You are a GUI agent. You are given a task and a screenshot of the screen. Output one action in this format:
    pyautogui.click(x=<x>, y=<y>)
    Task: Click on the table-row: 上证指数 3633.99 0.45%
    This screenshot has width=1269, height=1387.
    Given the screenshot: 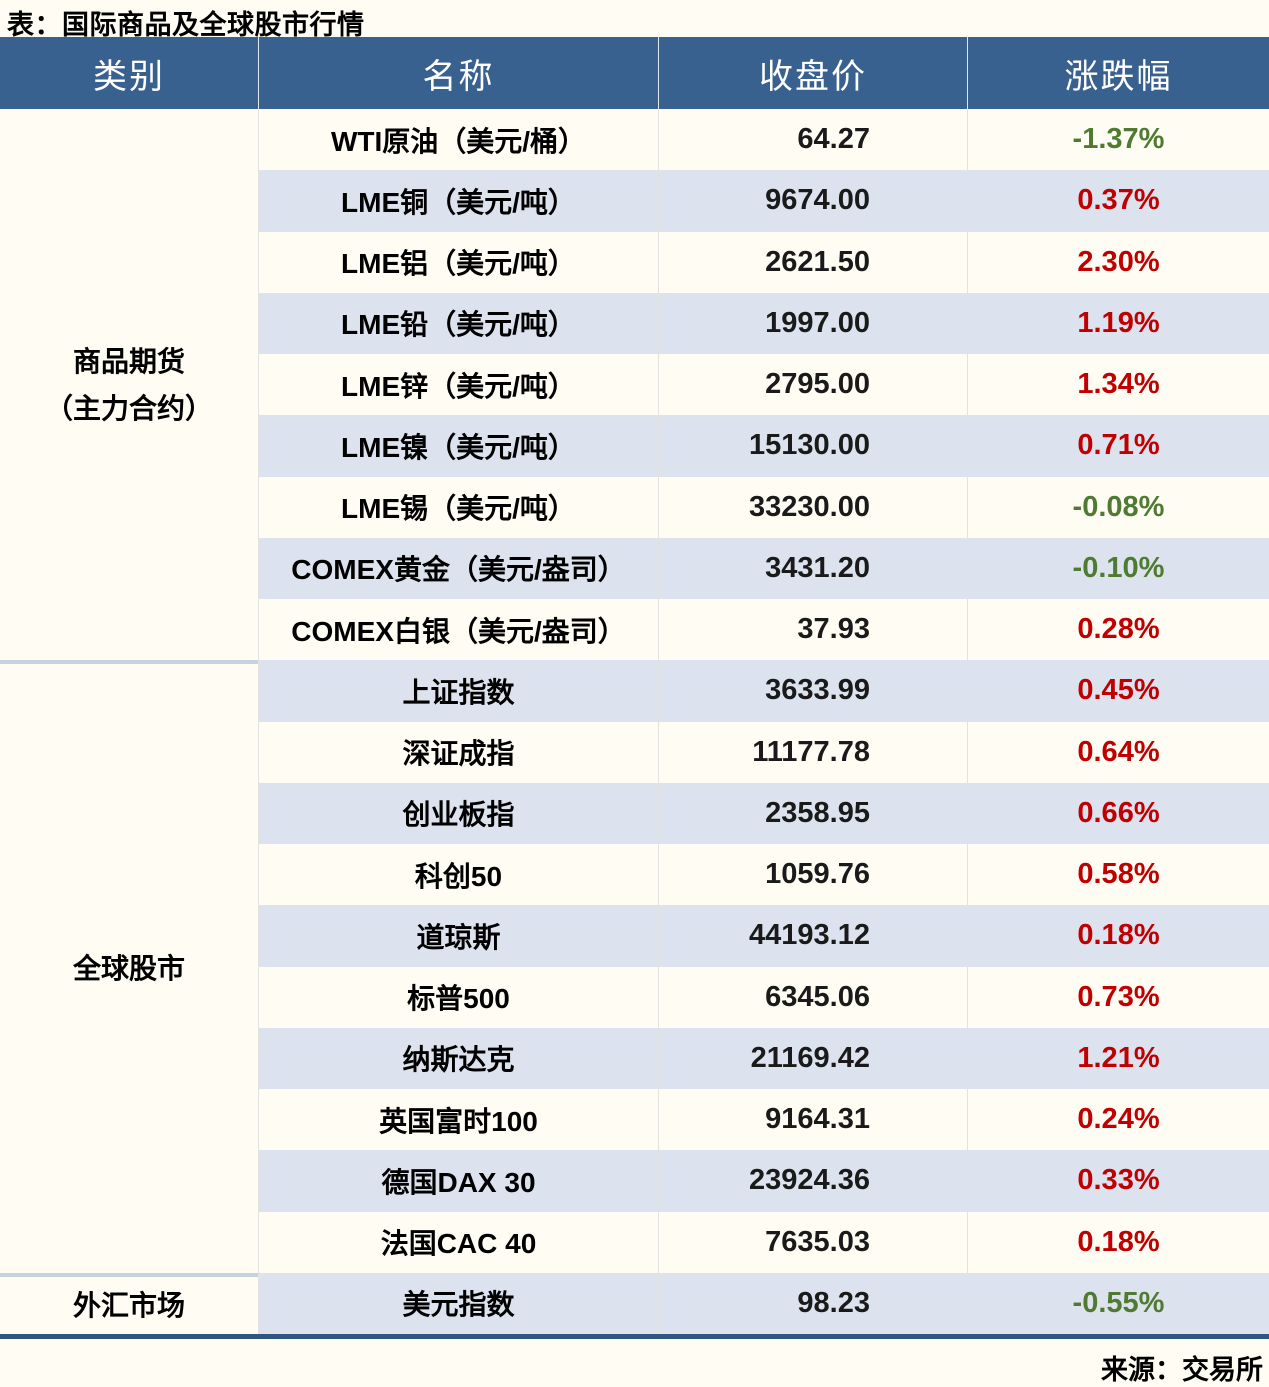 What is the action you would take?
    pyautogui.click(x=763, y=691)
    